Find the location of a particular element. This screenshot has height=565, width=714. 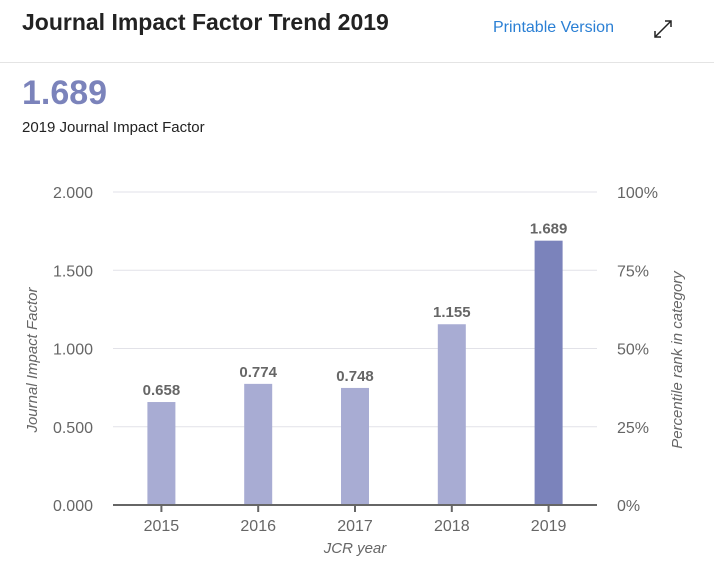

bar-2018 is located at coordinates (451, 414).